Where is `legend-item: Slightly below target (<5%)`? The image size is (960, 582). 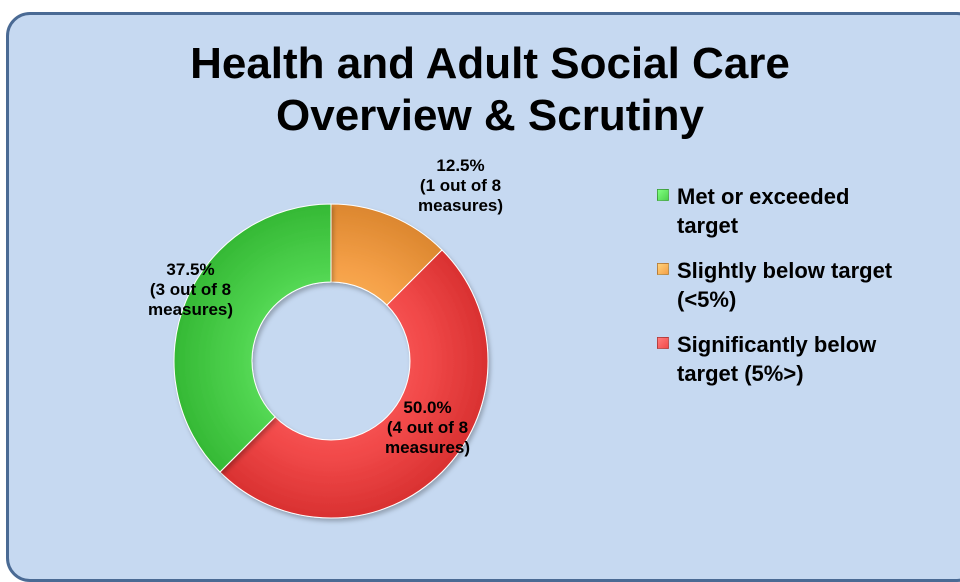
legend-item: Slightly below target (<5%) is located at coordinates (805, 285).